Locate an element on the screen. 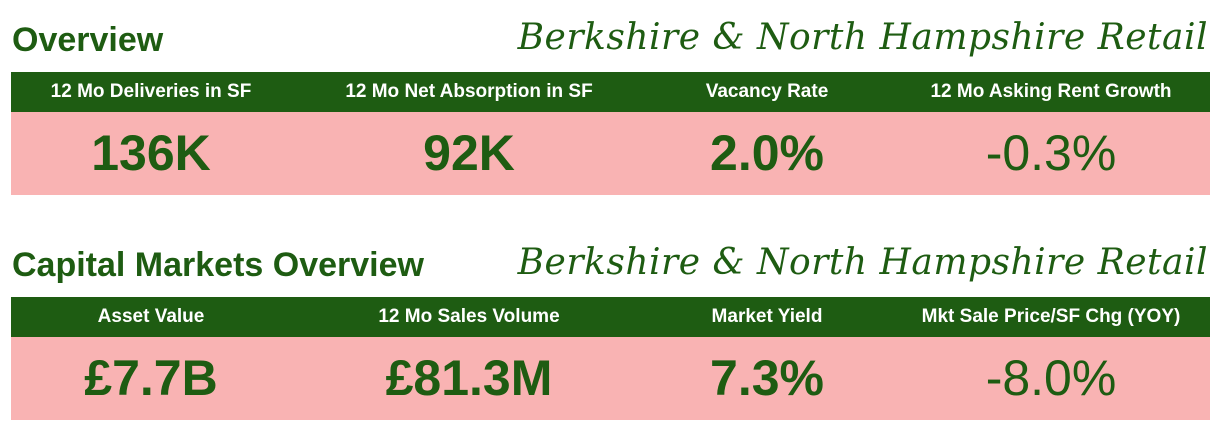 Image resolution: width=1222 pixels, height=444 pixels. metric-label: 12 Mo Net Absorption in SF is located at coordinates (469, 91).